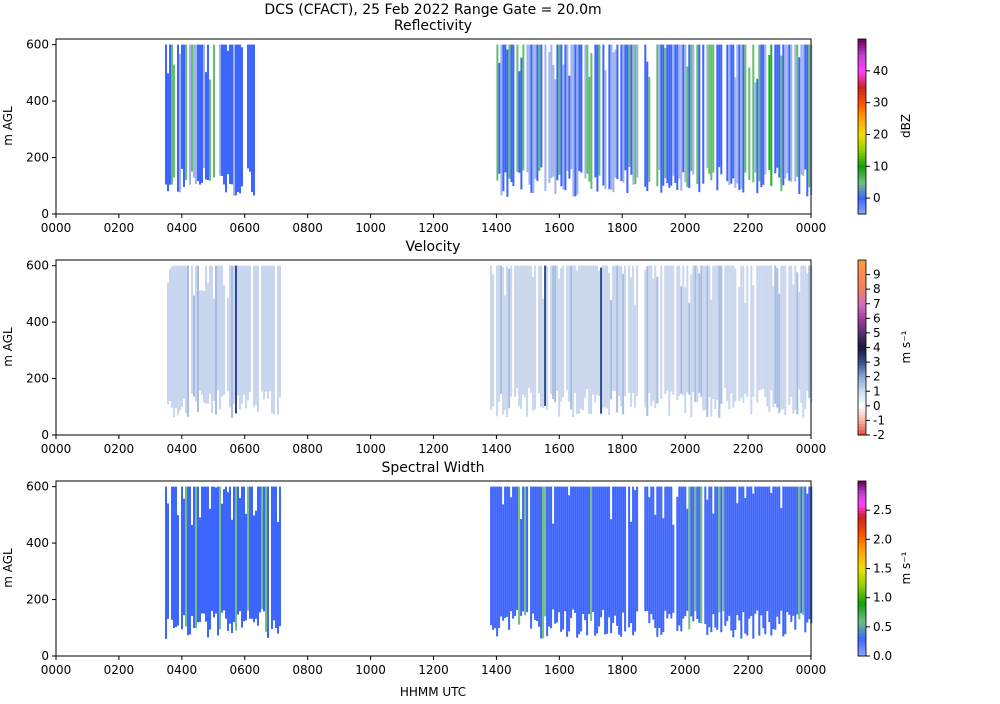 This screenshot has height=704, width=1000. Describe the element at coordinates (882, 598) in the screenshot. I see `colorbar-tick-label: 1.0` at that location.